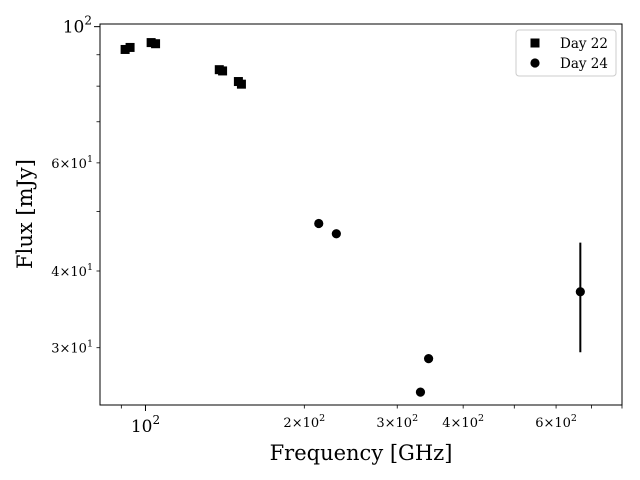 The width and height of the screenshot is (640, 480). I want to click on x-major-tick-label: 102, so click(145, 425).